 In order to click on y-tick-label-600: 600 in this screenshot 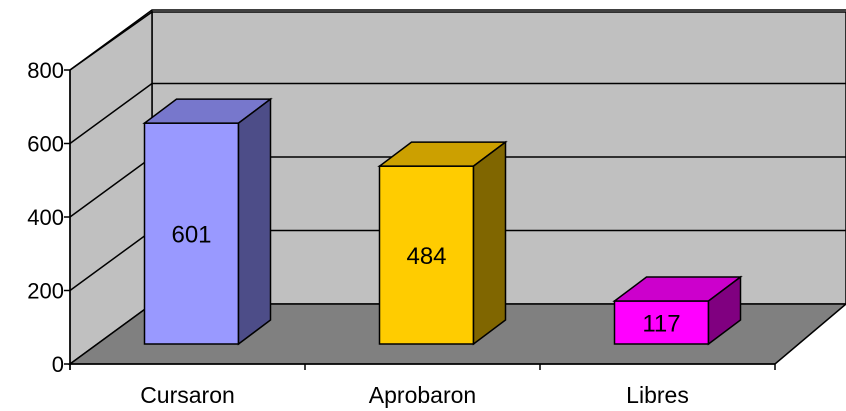, I will do `click(45, 144)`.